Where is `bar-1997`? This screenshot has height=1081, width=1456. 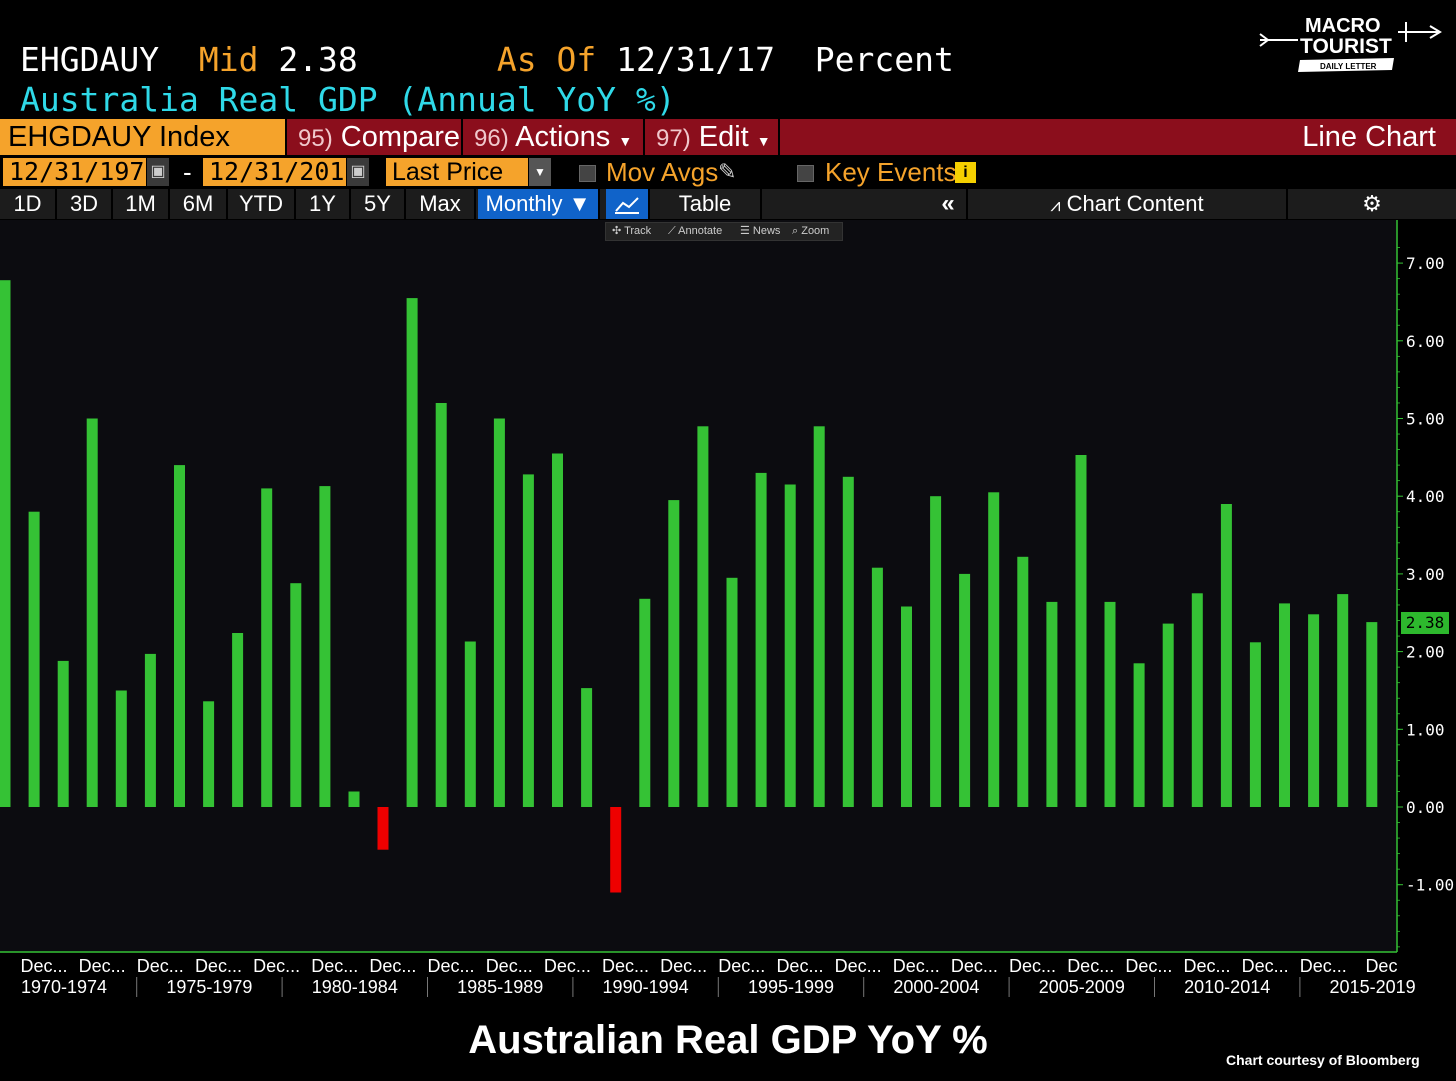
bar-1997 is located at coordinates (790, 645).